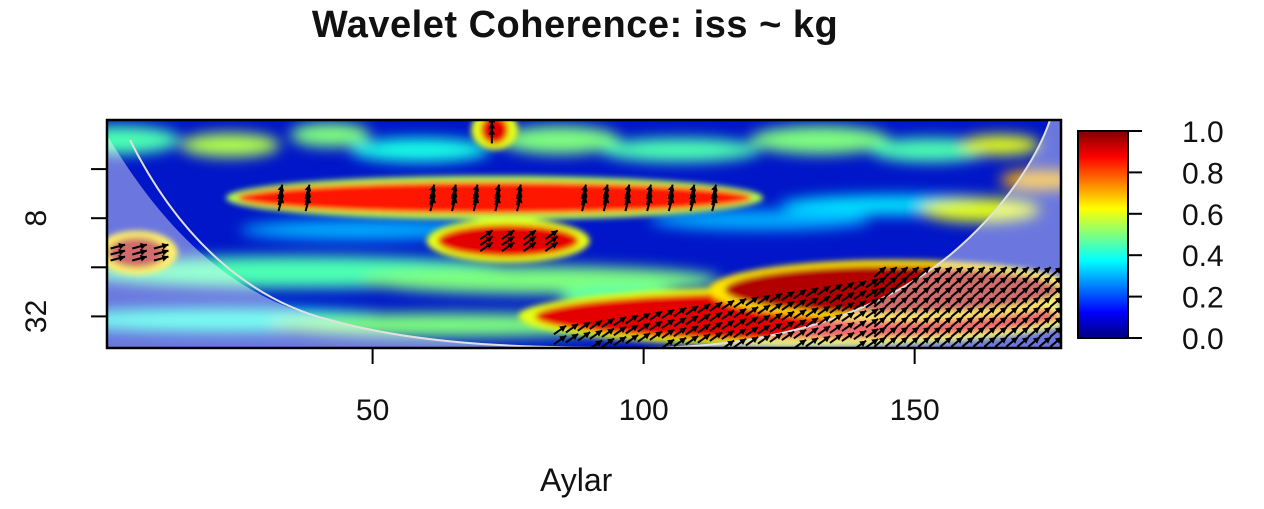 The width and height of the screenshot is (1264, 509). Describe the element at coordinates (1203, 132) in the screenshot. I see `colorbar-tick-label: 1.0` at that location.